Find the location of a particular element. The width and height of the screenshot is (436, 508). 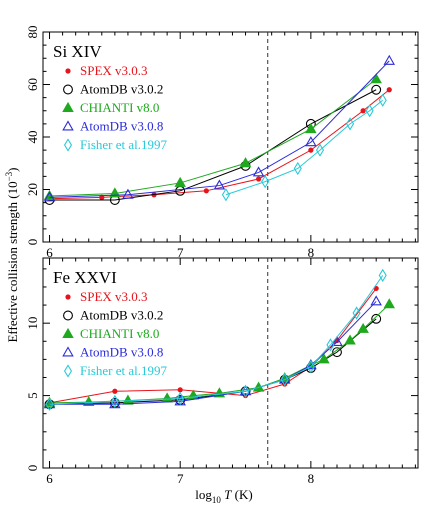

panel-2-legend-label: AtomDB v3.0.2 is located at coordinates (121, 315).